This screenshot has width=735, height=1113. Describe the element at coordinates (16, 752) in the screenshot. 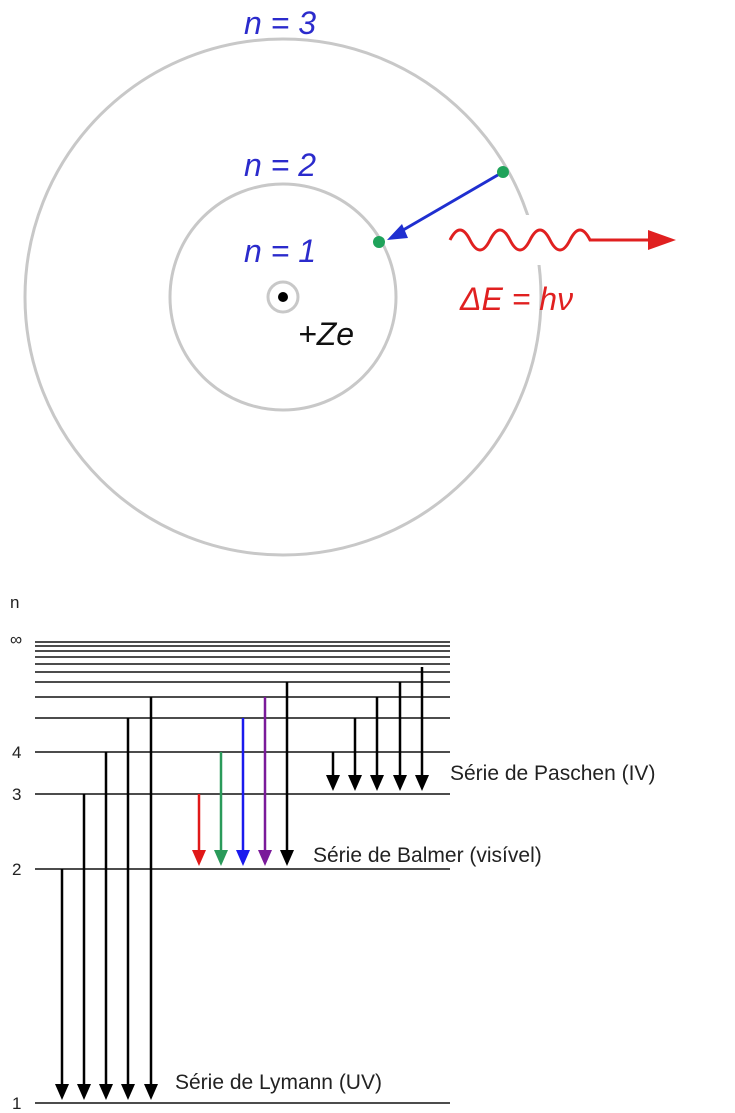

I see `level-label: 4` at that location.